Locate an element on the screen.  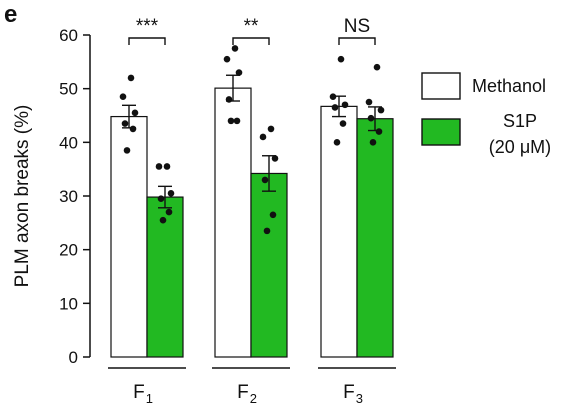
legend-swatch-methanol is located at coordinates (441, 86).